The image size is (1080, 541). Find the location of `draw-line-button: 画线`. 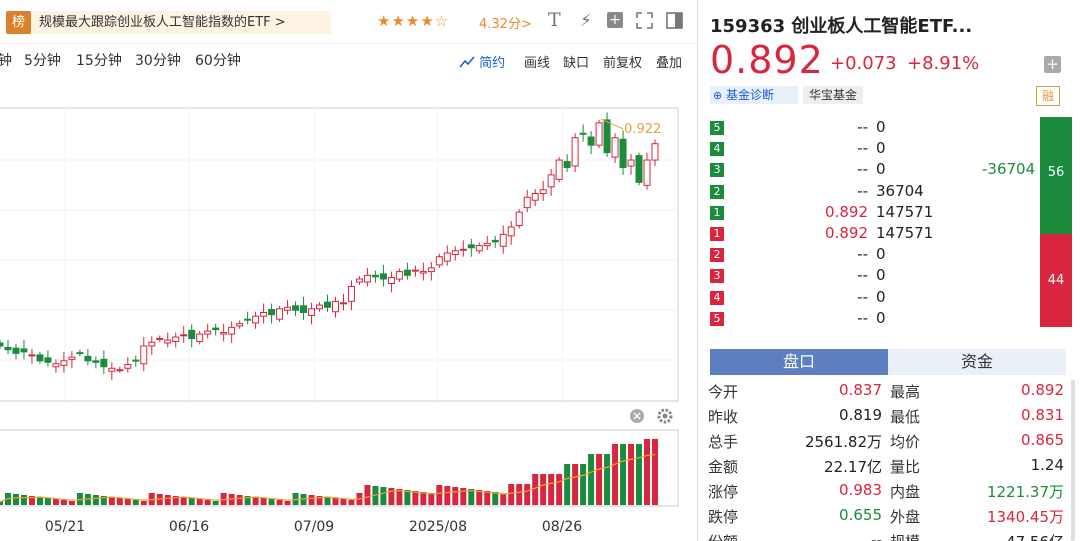

draw-line-button: 画线 is located at coordinates (537, 63).